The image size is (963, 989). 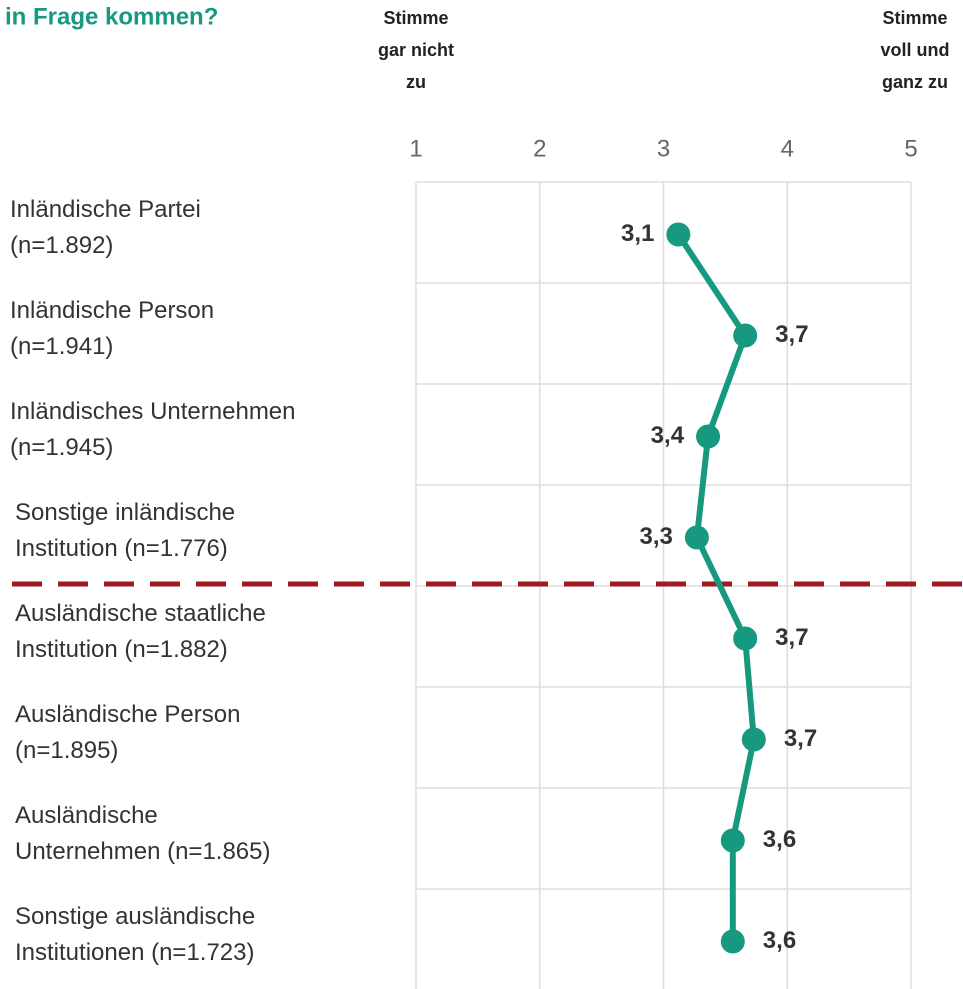 What do you see at coordinates (127, 714) in the screenshot?
I see `category-label: Ausländische Person` at bounding box center [127, 714].